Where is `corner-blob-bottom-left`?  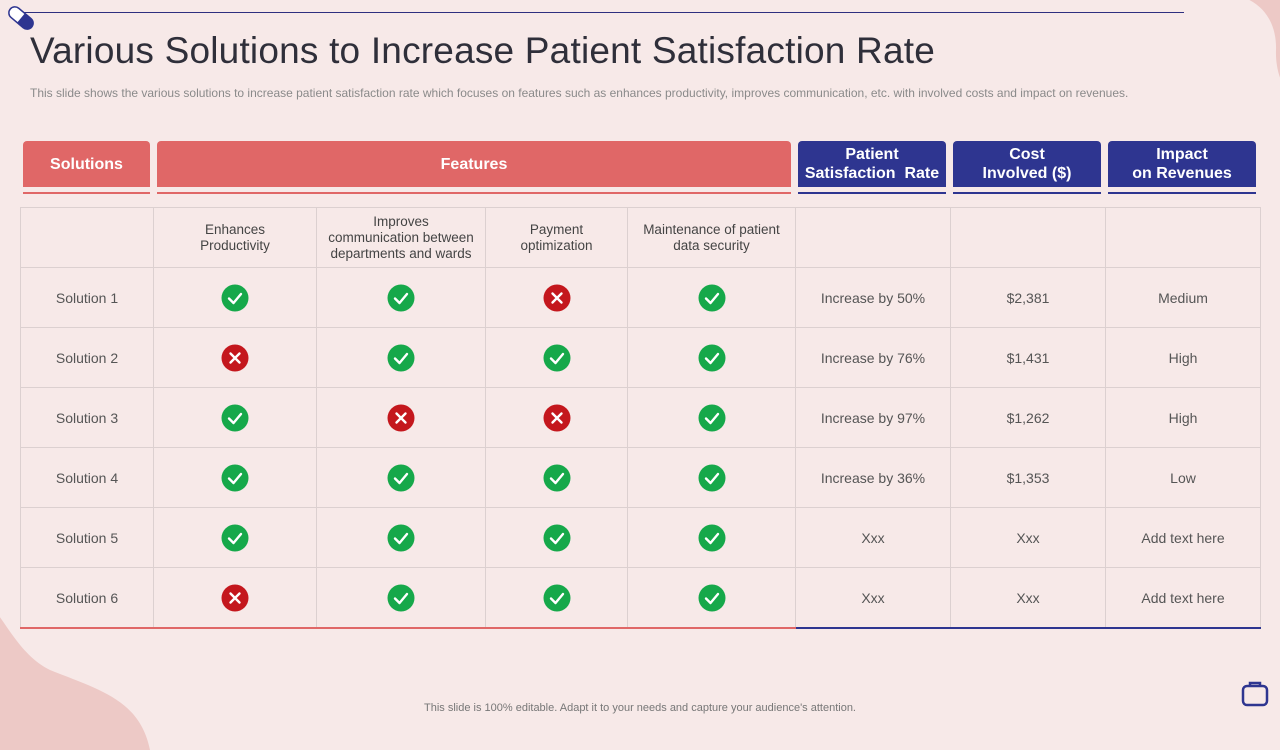 corner-blob-bottom-left is located at coordinates (75, 683).